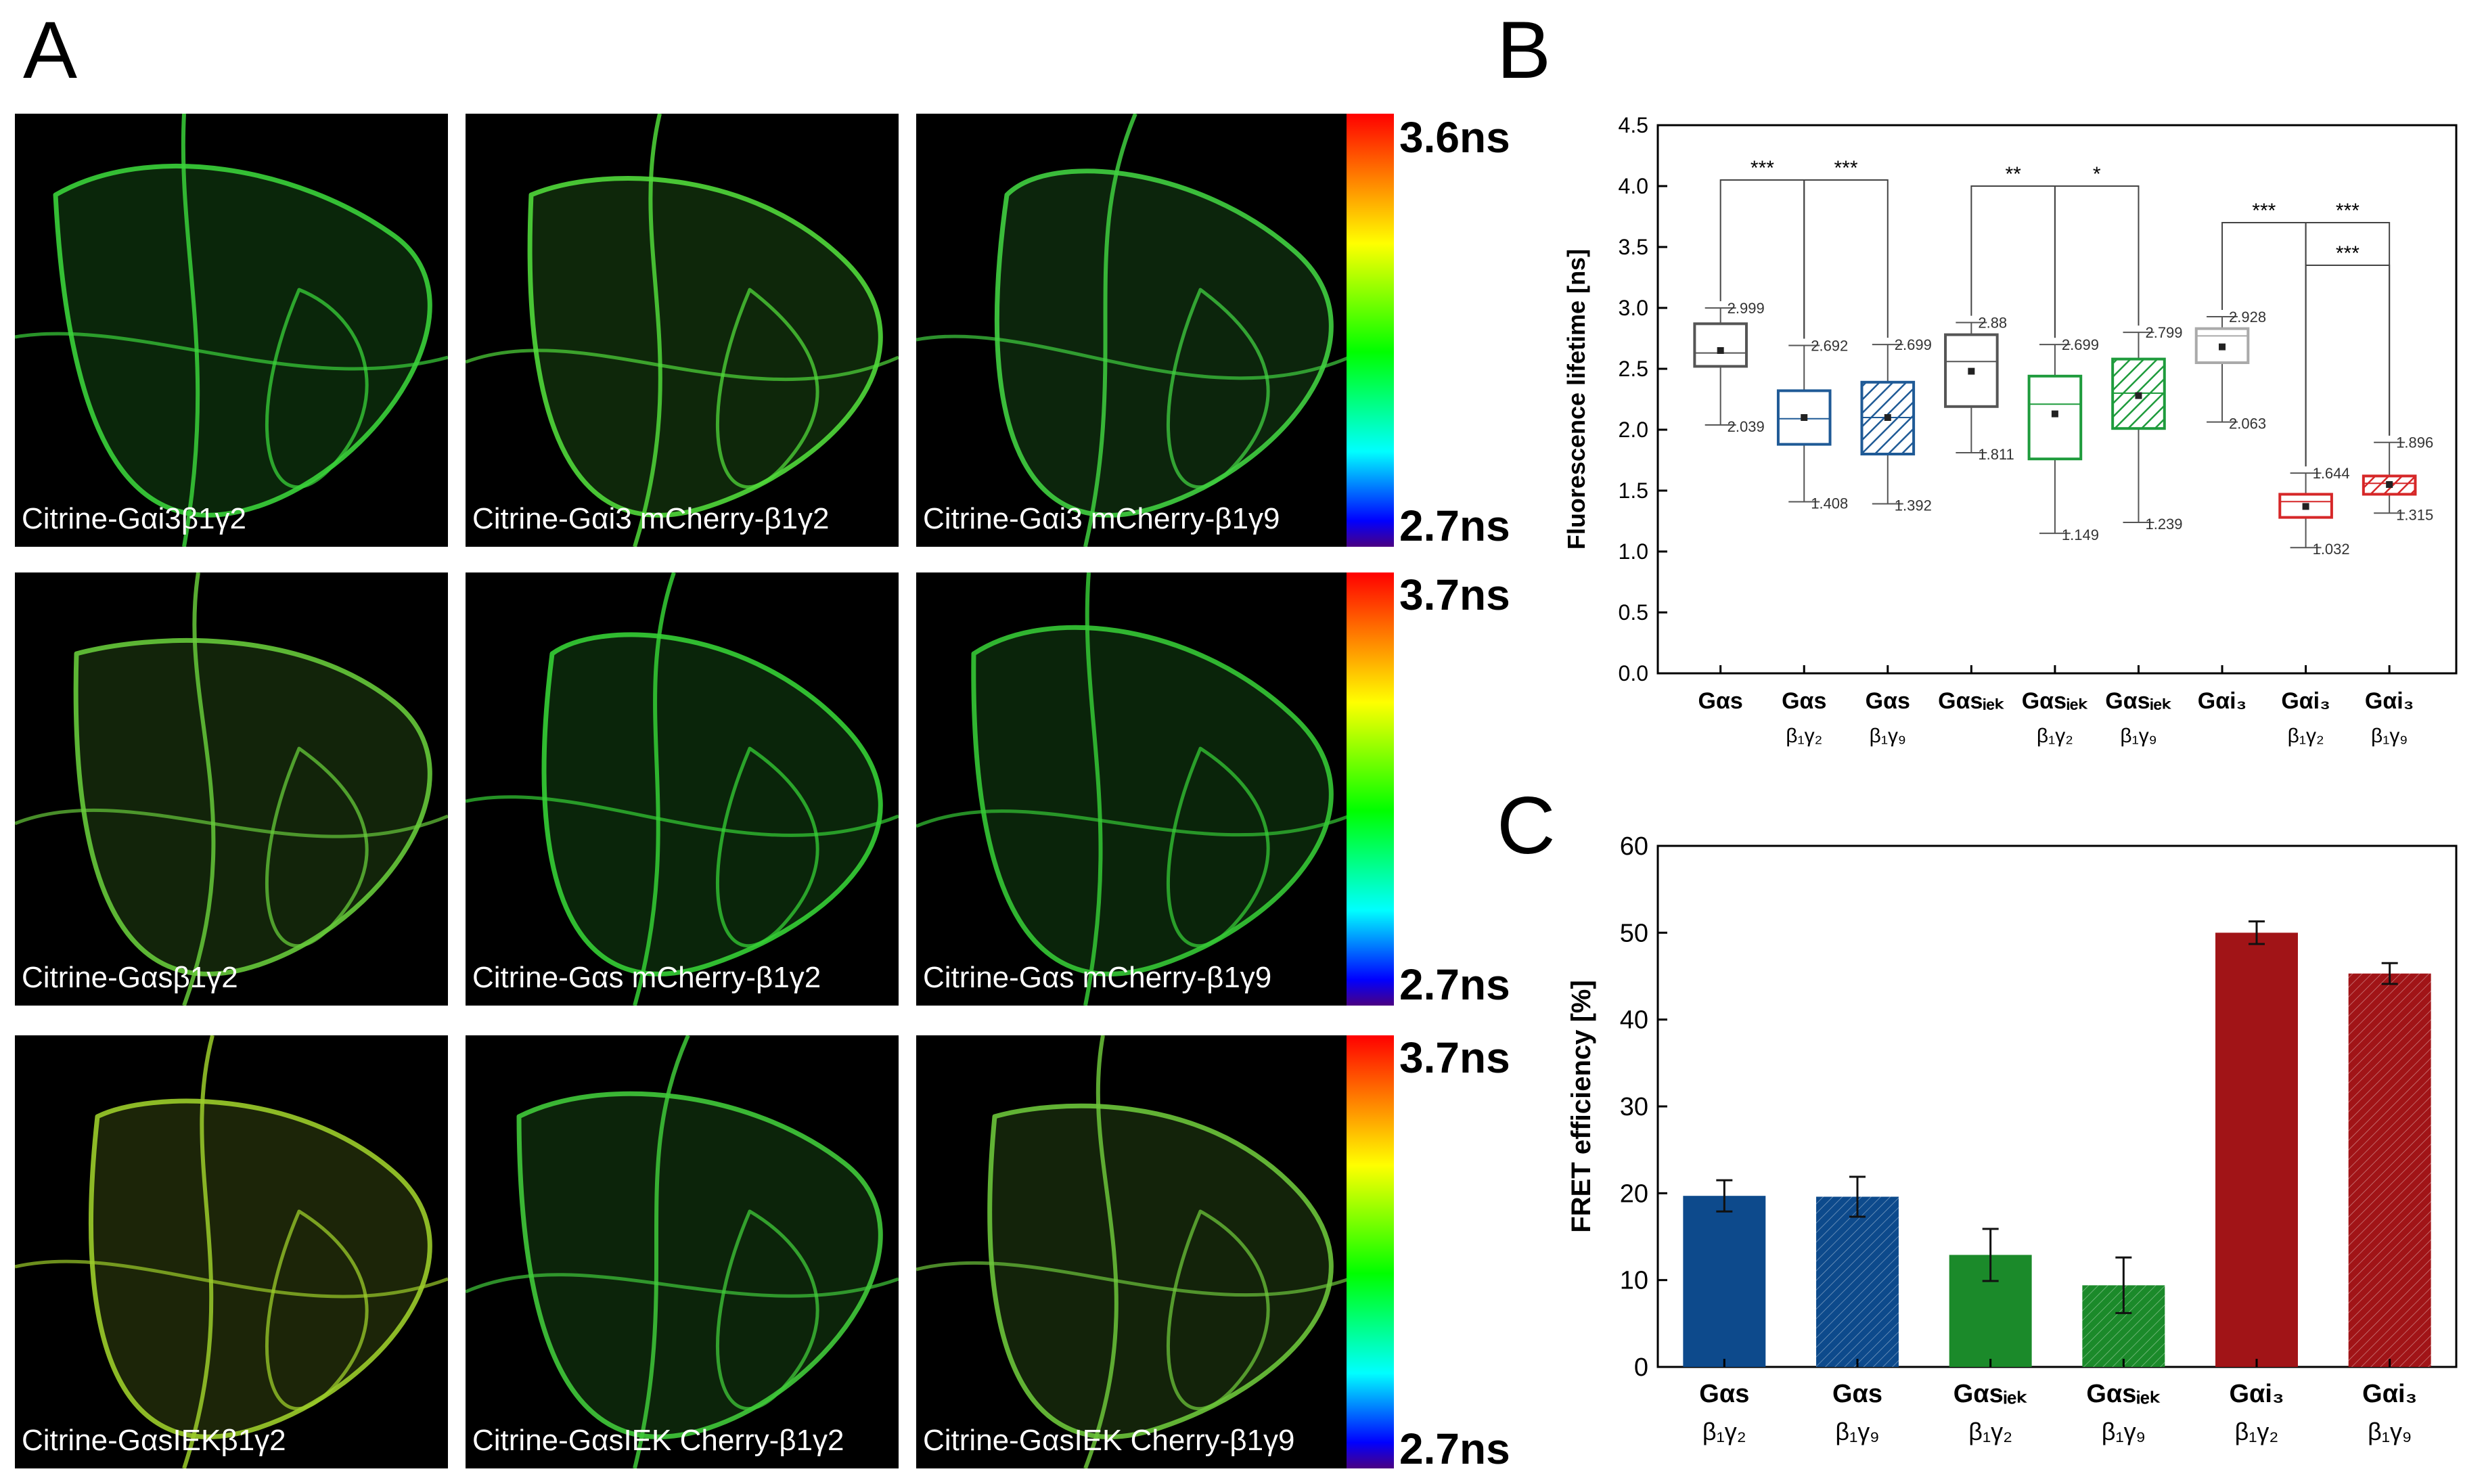 This screenshot has height=1484, width=2484. I want to click on whisker-top-label: 1.896, so click(2414, 443).